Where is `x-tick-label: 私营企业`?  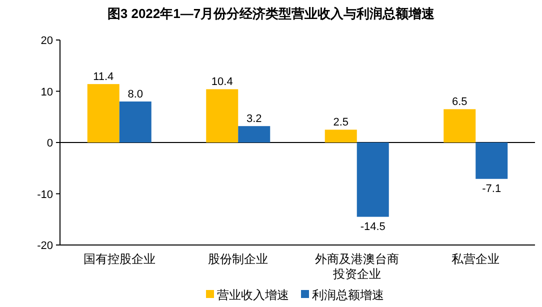 x-tick-label: 私营企业 is located at coordinates (476, 259).